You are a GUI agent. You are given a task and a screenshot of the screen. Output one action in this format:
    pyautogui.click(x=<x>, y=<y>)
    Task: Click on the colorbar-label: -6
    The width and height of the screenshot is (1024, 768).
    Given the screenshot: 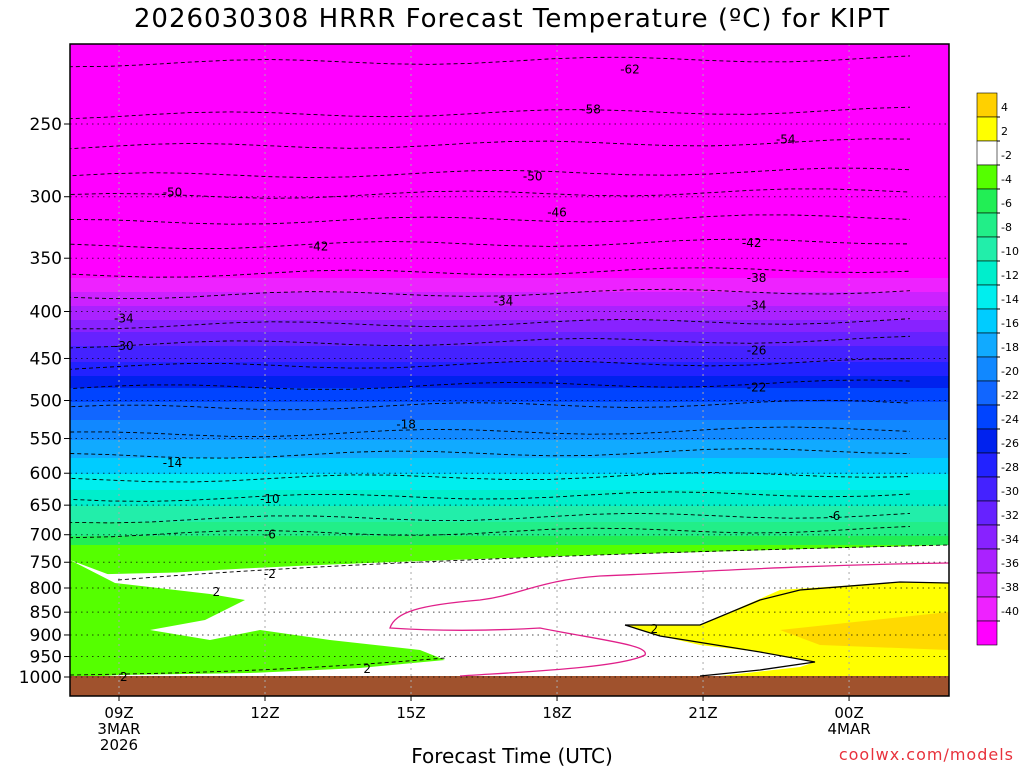 What is the action you would take?
    pyautogui.click(x=1006, y=203)
    